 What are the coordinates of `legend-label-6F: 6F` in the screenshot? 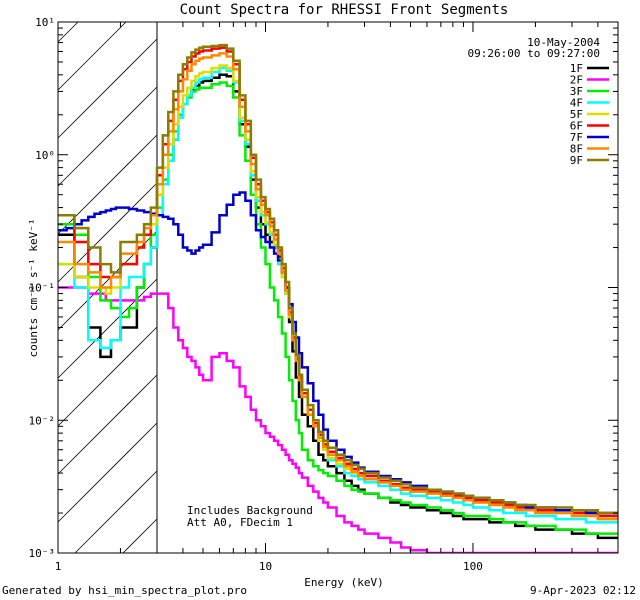 It's located at (576, 126).